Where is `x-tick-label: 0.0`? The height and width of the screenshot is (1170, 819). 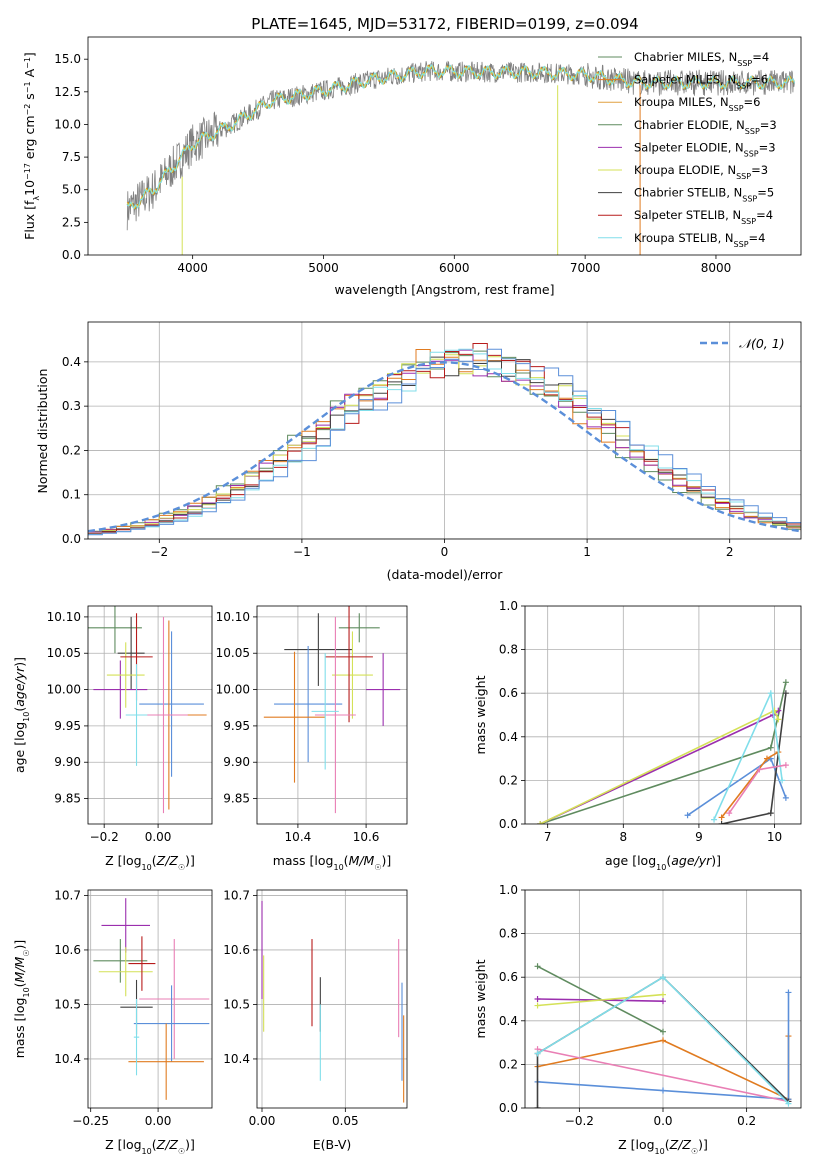 x-tick-label: 0.0 is located at coordinates (662, 1121).